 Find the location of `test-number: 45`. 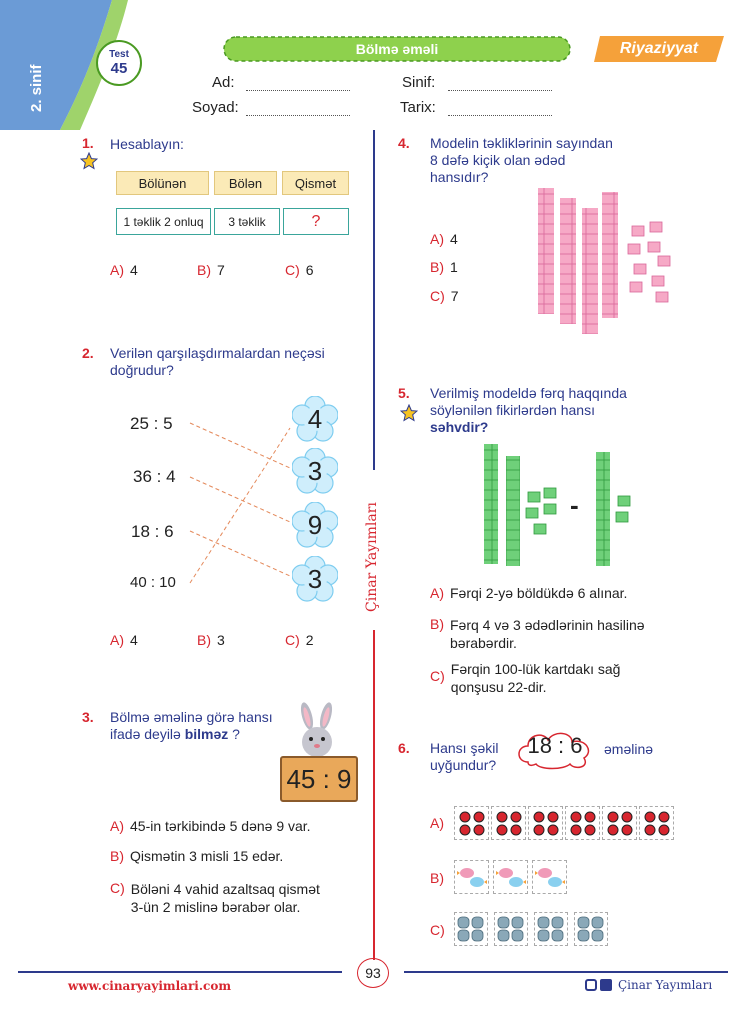

test-number: 45 is located at coordinates (119, 68).